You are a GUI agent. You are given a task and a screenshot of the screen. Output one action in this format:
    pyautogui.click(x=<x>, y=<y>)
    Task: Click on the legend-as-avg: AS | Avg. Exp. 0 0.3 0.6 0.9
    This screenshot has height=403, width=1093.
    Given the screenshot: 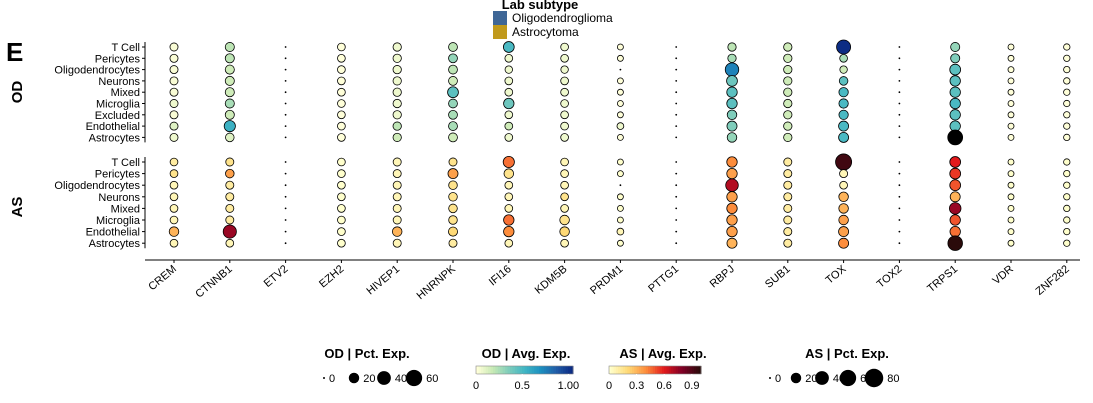 What is the action you would take?
    pyautogui.click(x=656, y=369)
    